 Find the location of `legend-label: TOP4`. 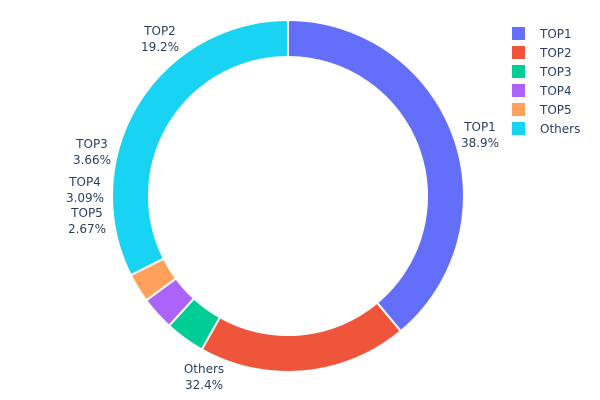

legend-label: TOP4 is located at coordinates (556, 90).